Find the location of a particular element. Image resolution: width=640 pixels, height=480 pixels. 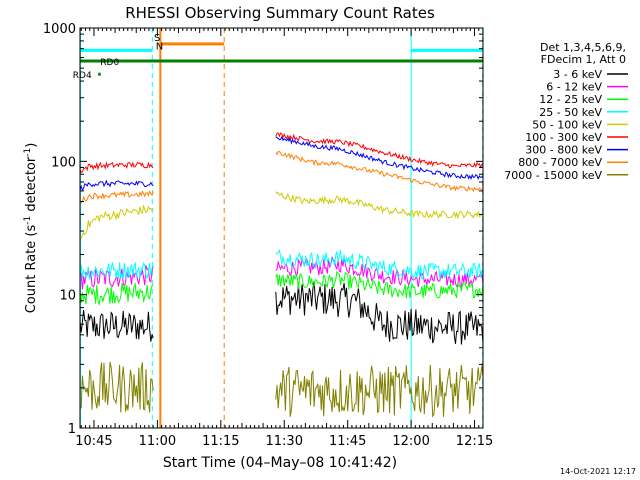

x-tick-label: 11:15 is located at coordinates (220, 441).